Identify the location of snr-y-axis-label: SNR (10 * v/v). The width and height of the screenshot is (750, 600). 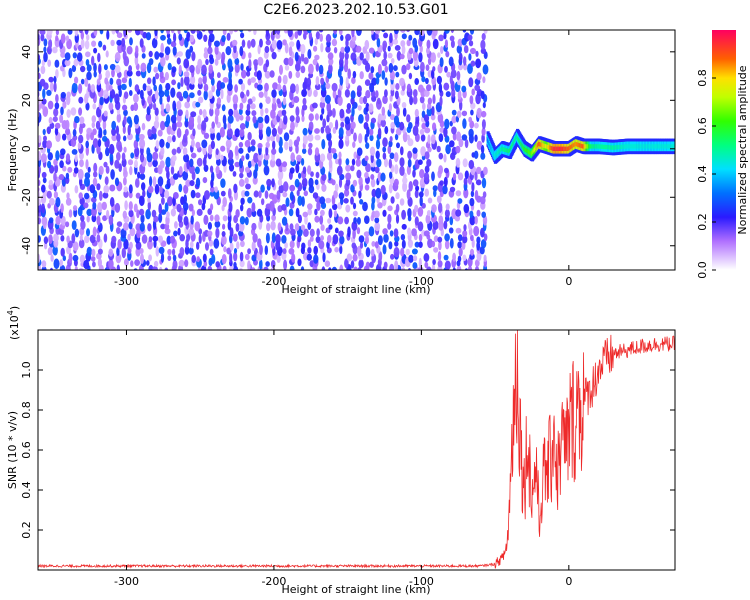
(12, 450).